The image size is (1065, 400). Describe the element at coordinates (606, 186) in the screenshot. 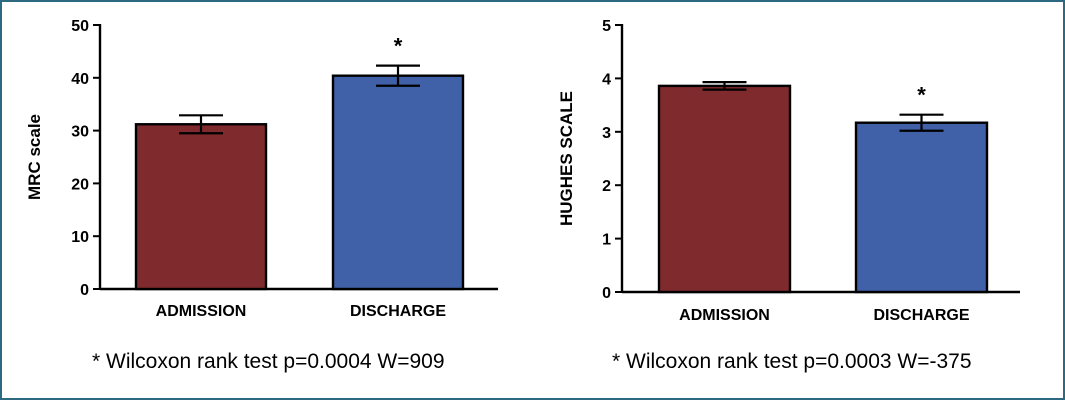

I see `hughes-y-tick-label: 2` at that location.